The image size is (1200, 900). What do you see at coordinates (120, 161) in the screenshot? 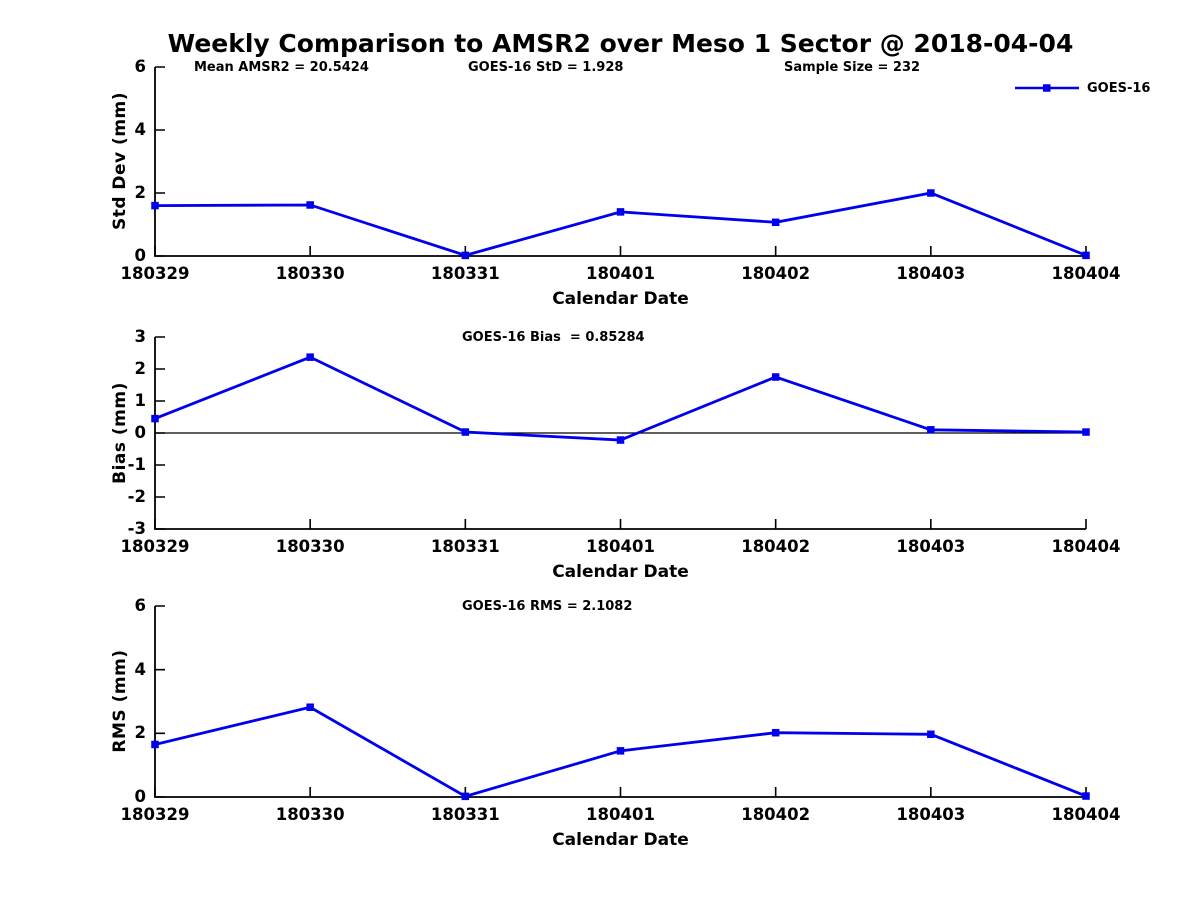
I see `ylabel-std-dev: Std Dev (mm)` at bounding box center [120, 161].